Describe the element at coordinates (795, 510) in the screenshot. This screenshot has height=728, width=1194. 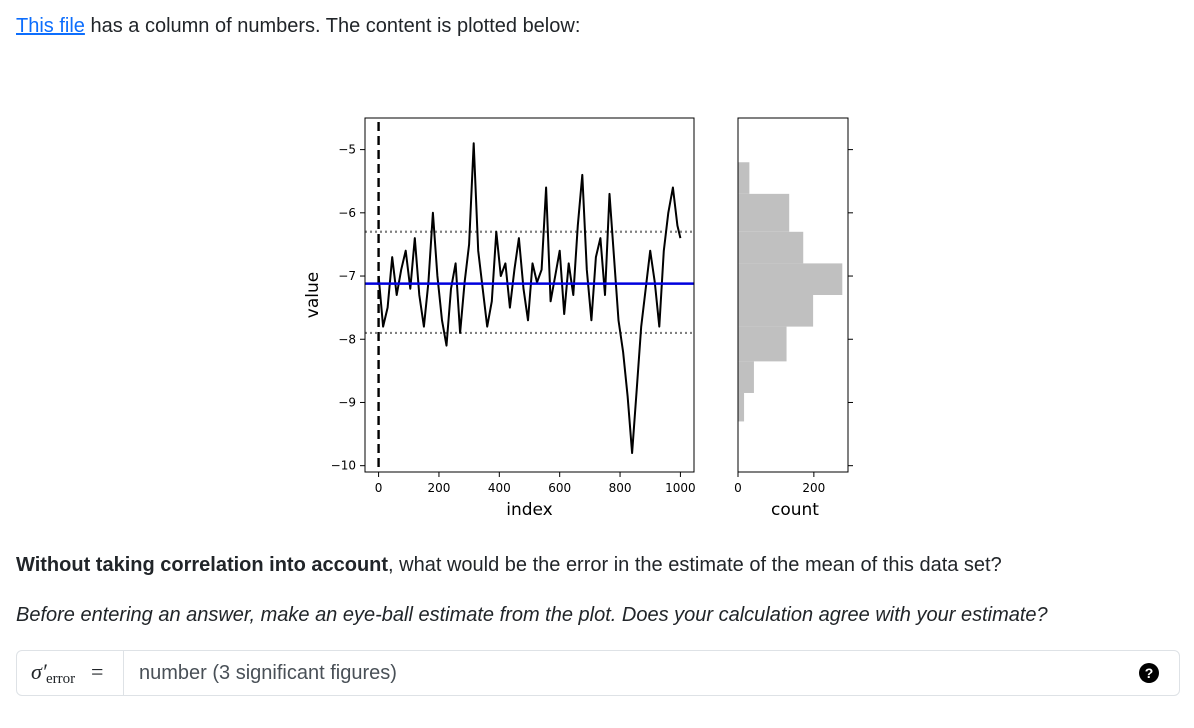
I see `histogram-x-axis-label: count` at that location.